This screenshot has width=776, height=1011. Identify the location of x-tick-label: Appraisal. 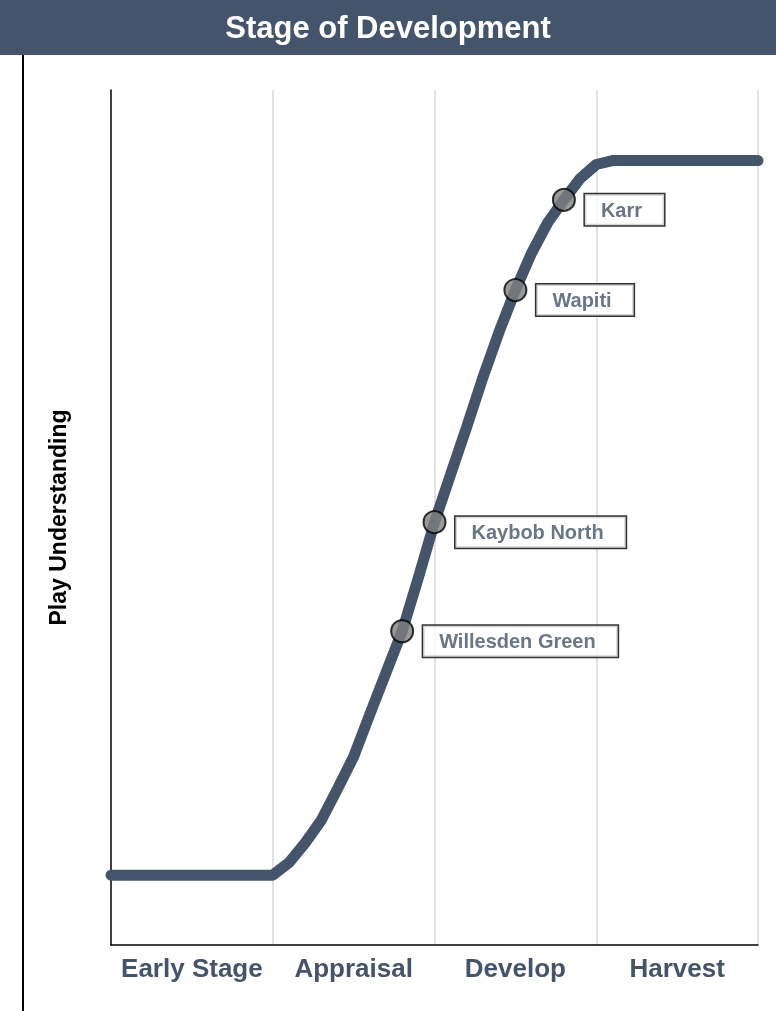
(353, 968).